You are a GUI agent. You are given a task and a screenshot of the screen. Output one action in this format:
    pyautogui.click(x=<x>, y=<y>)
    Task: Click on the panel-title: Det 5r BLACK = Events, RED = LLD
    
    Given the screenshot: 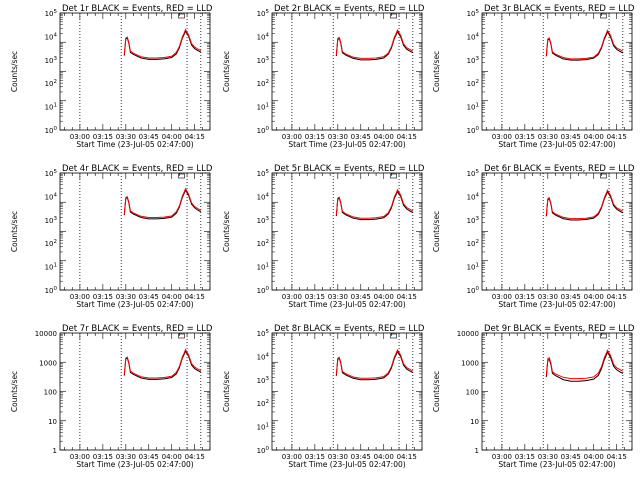 What is the action you would take?
    pyautogui.click(x=349, y=169)
    